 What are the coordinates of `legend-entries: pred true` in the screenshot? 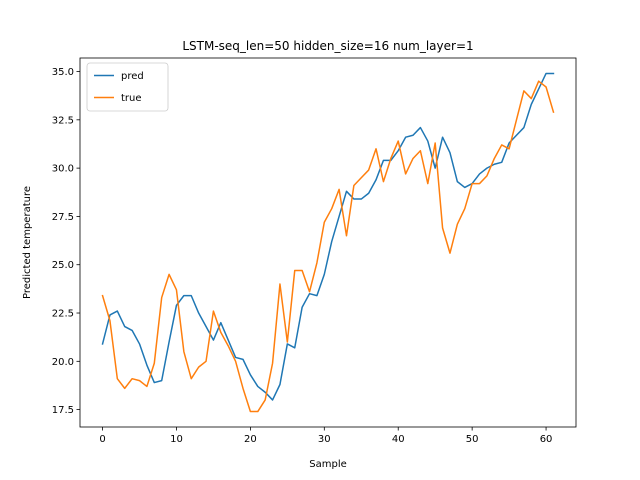 It's located at (119, 87).